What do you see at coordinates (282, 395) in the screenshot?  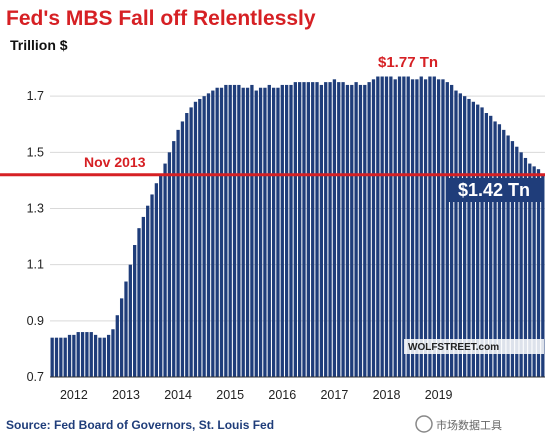 I see `x-tick-label: 2016` at bounding box center [282, 395].